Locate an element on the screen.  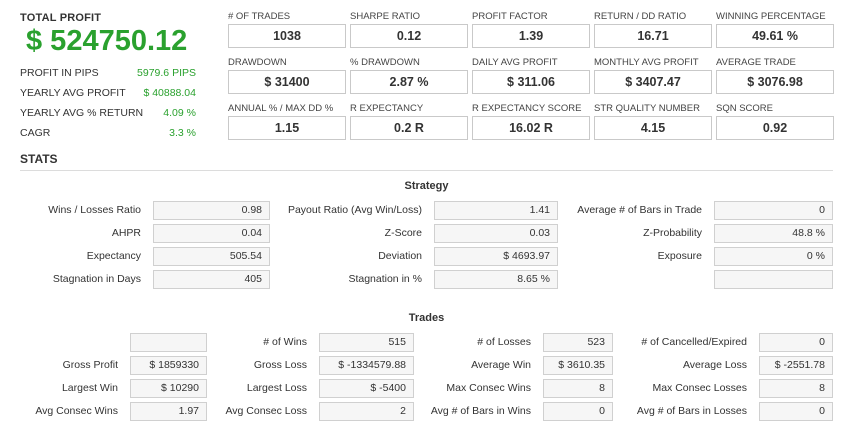
stat-value: $ 4693.97 is located at coordinates (496, 256).